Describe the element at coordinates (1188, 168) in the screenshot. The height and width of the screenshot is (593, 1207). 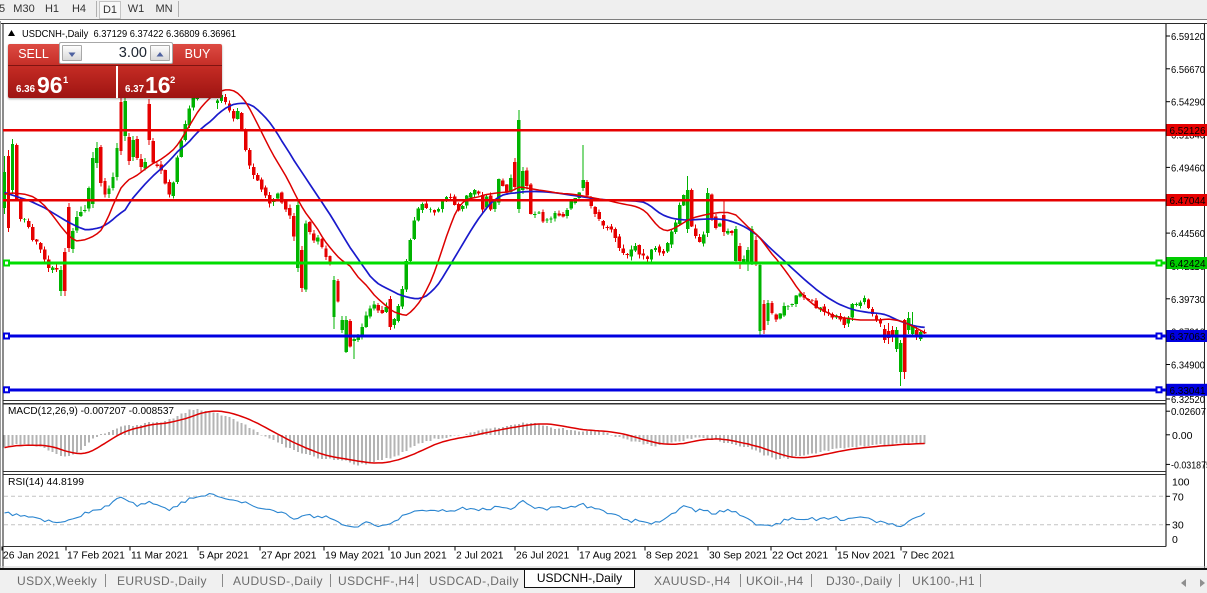
I see `svg-text: 6.49460` at that location.